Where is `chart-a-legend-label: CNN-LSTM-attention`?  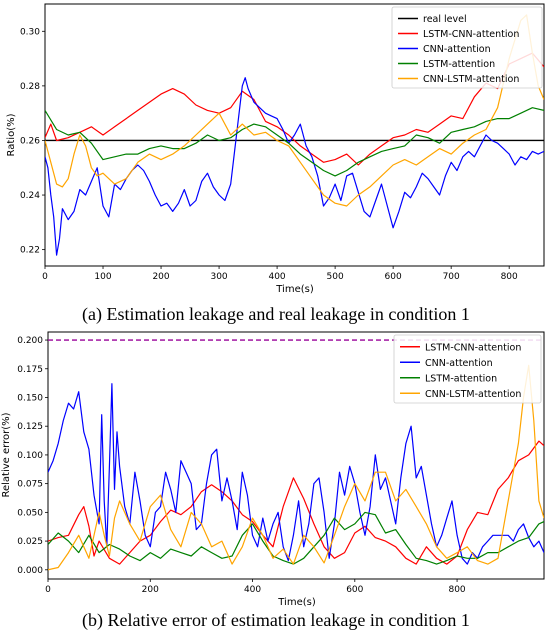
chart-a-legend-label: CNN-LSTM-attention is located at coordinates (471, 79).